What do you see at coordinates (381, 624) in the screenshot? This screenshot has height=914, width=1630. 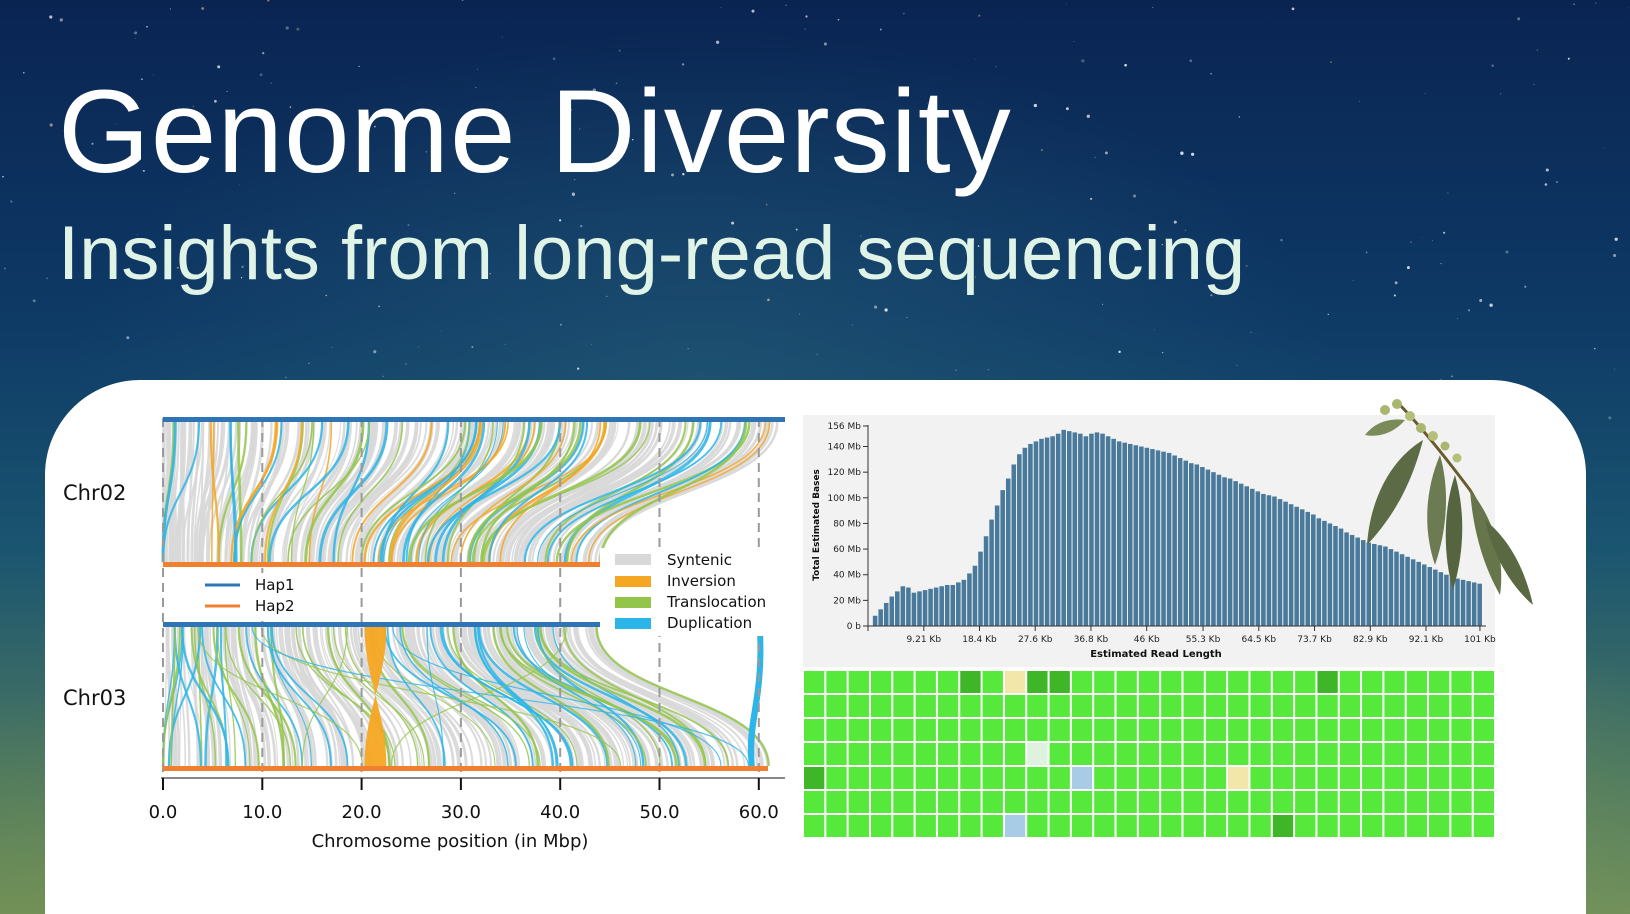 I see `chr03-hap1-bar` at bounding box center [381, 624].